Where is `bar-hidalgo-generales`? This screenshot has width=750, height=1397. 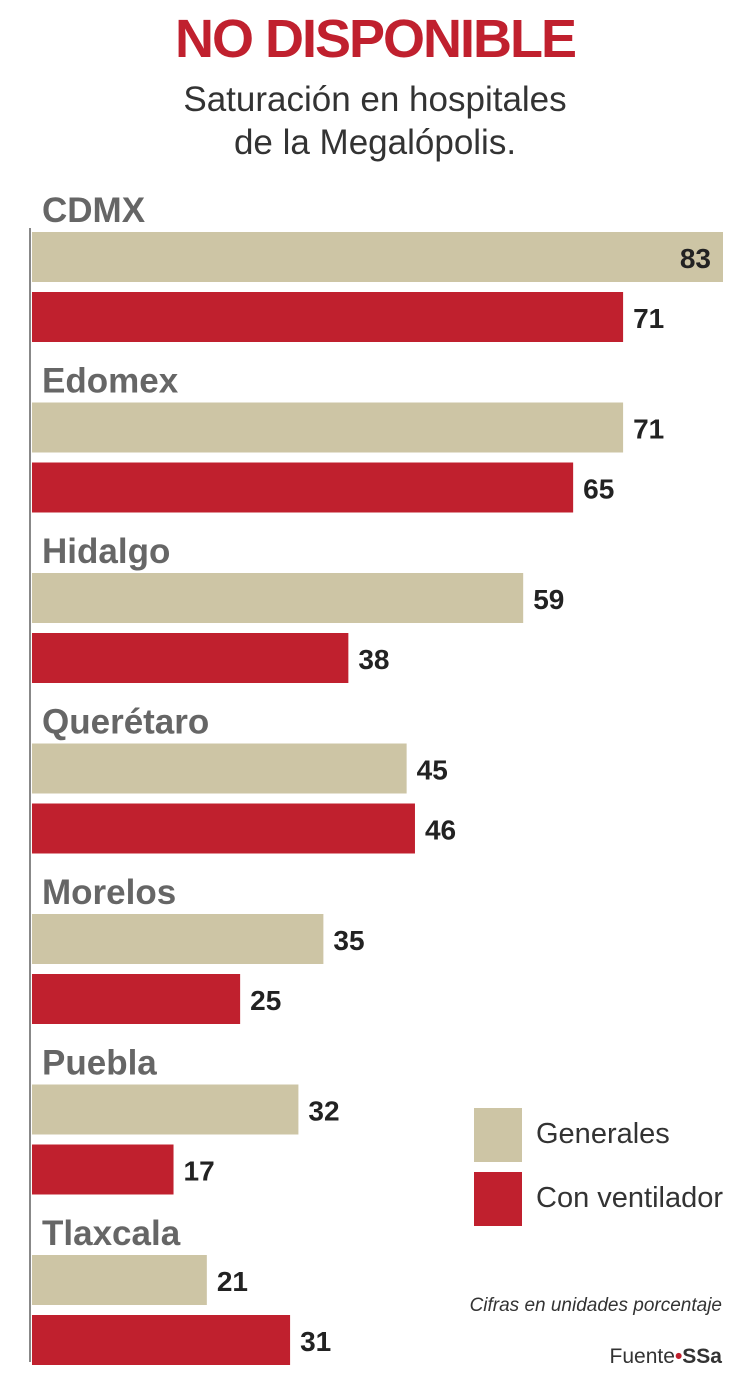 bar-hidalgo-generales is located at coordinates (278, 598).